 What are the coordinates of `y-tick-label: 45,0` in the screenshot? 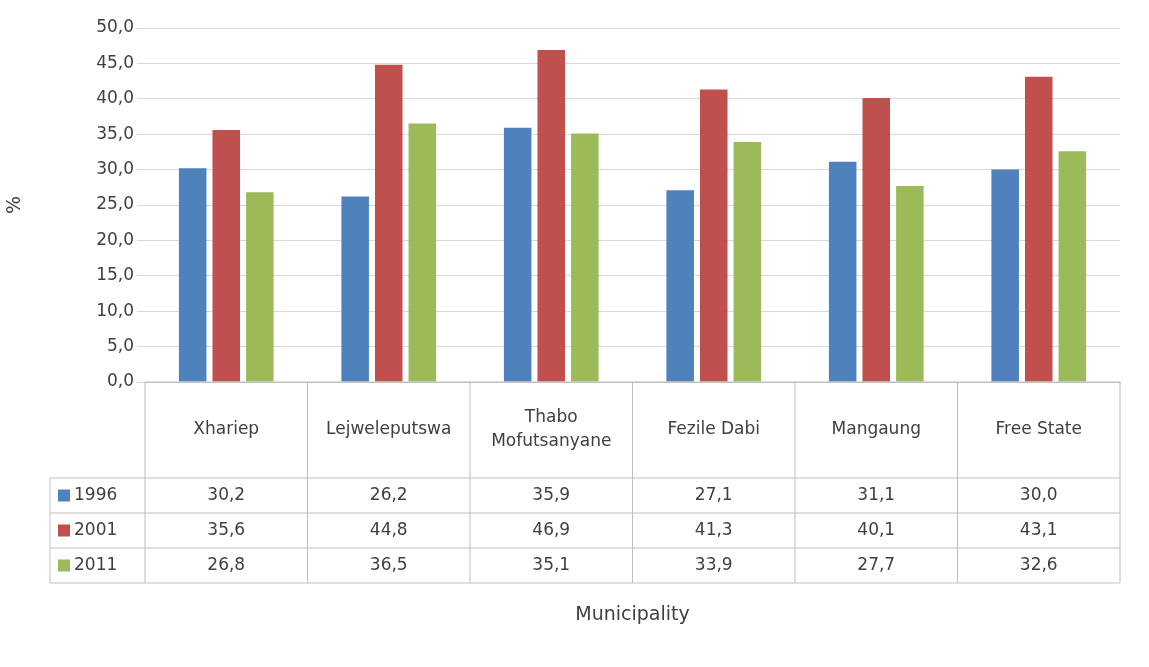 It's located at (115, 61).